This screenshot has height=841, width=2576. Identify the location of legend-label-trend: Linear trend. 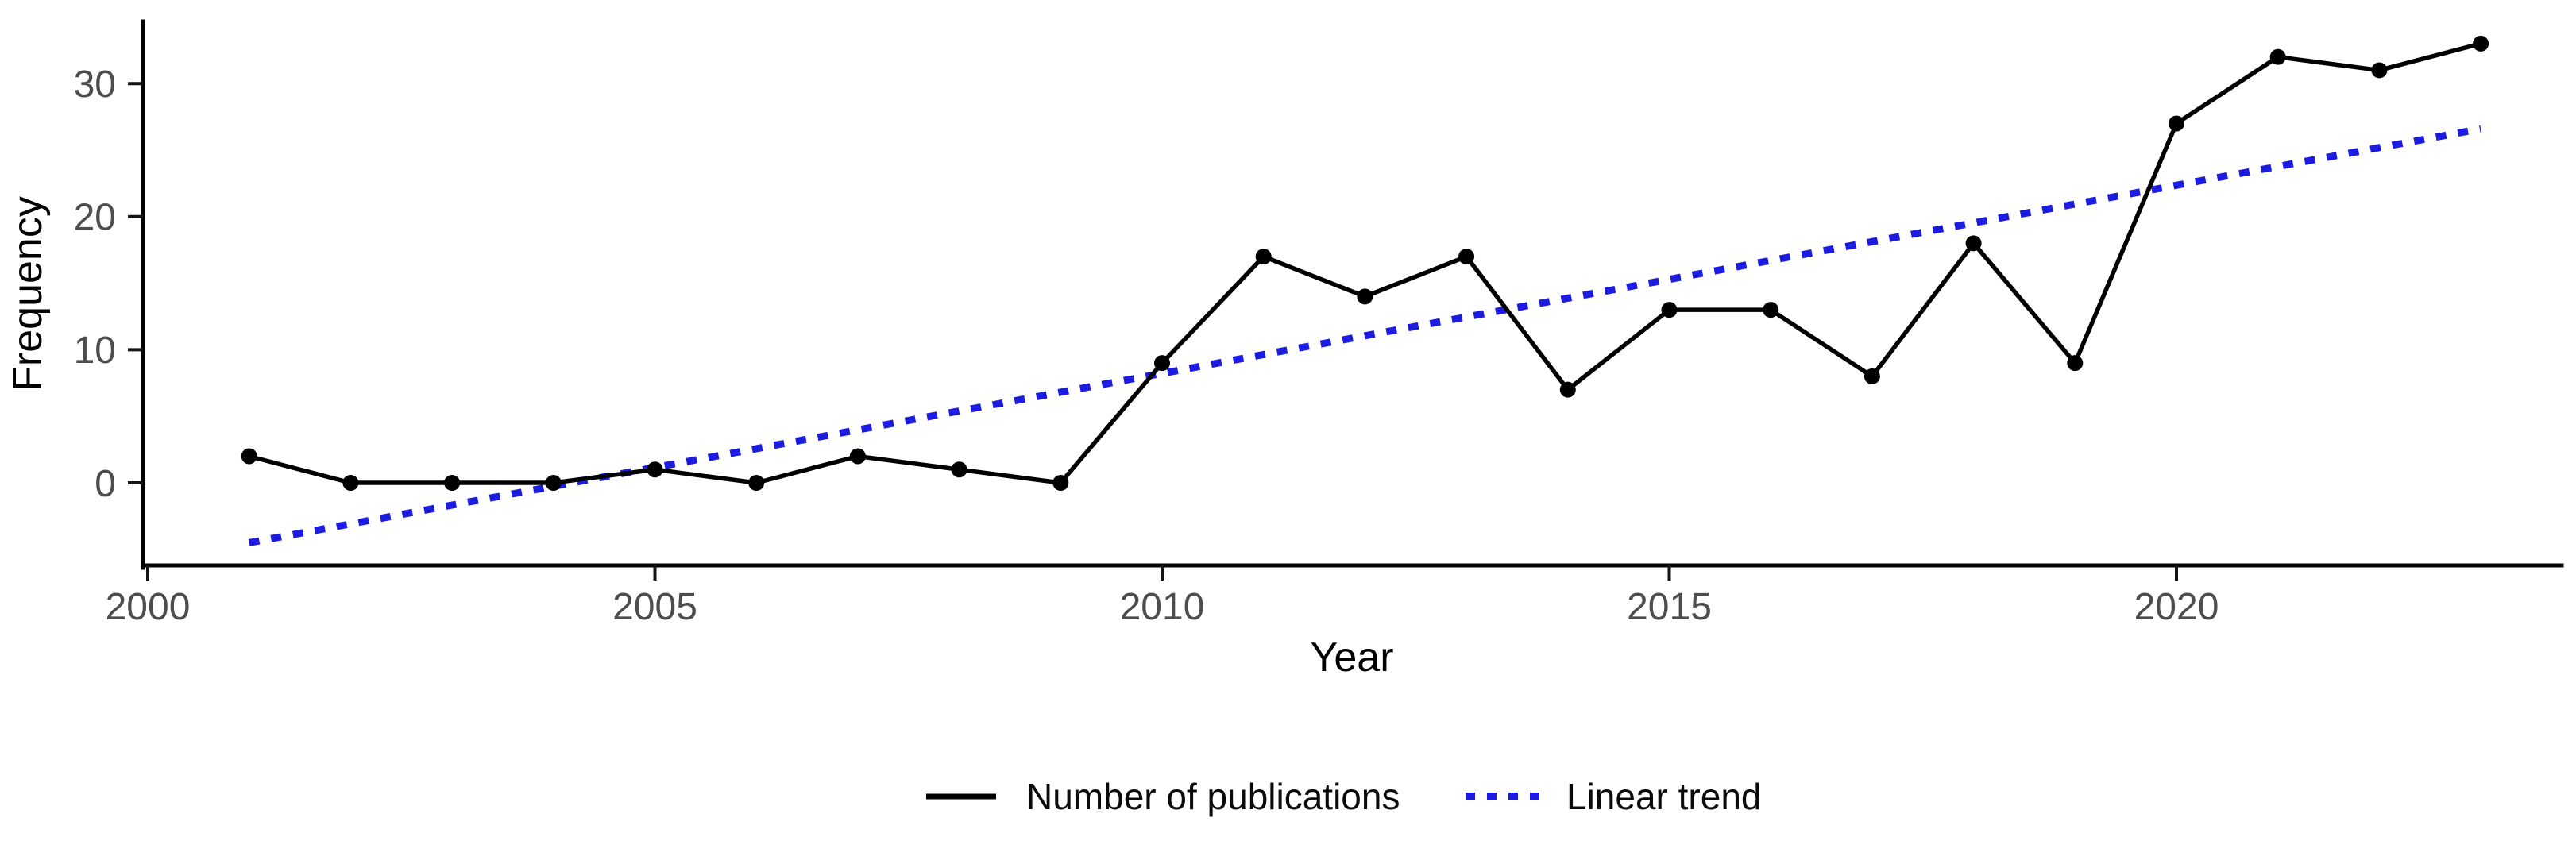
(1664, 796).